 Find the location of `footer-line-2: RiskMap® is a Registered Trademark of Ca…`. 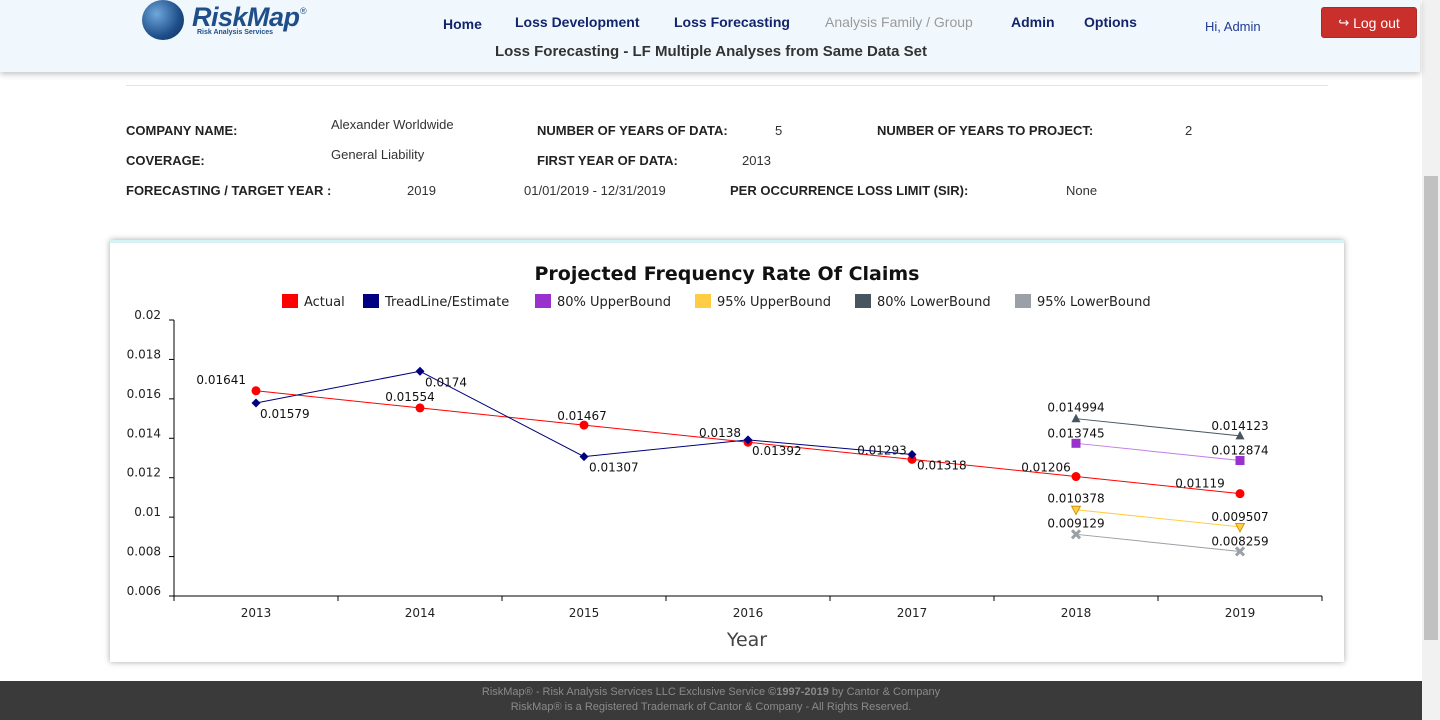

footer-line-2: RiskMap® is a Registered Trademark of Ca… is located at coordinates (711, 707).